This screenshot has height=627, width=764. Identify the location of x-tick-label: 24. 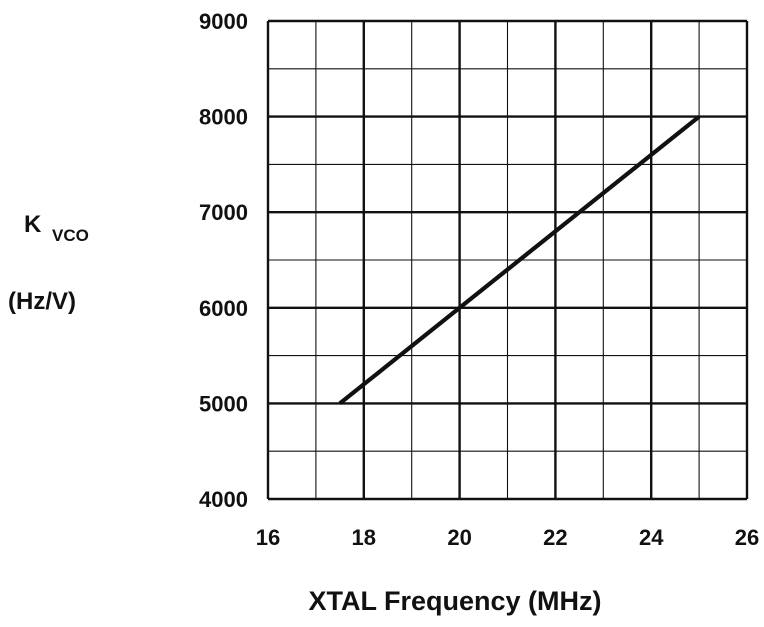
(651, 537).